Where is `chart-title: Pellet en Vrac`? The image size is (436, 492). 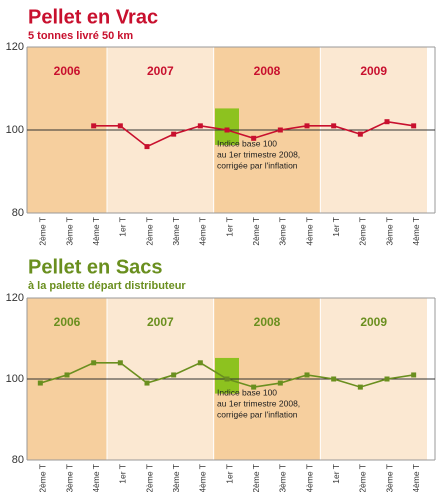 chart-title: Pellet en Vrac is located at coordinates (93, 17).